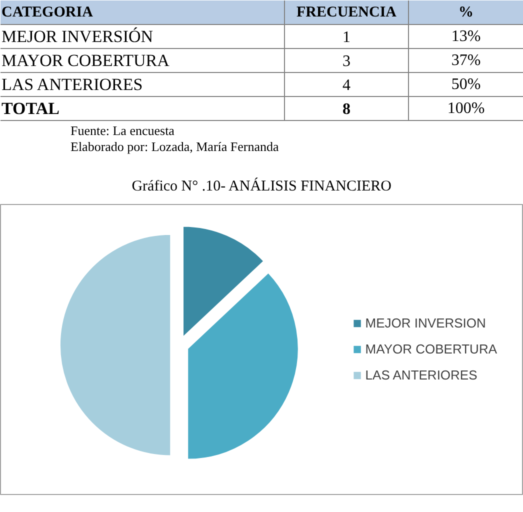 Image resolution: width=523 pixels, height=512 pixels. I want to click on category-label: MAYOR COBERTURA, so click(86, 60).